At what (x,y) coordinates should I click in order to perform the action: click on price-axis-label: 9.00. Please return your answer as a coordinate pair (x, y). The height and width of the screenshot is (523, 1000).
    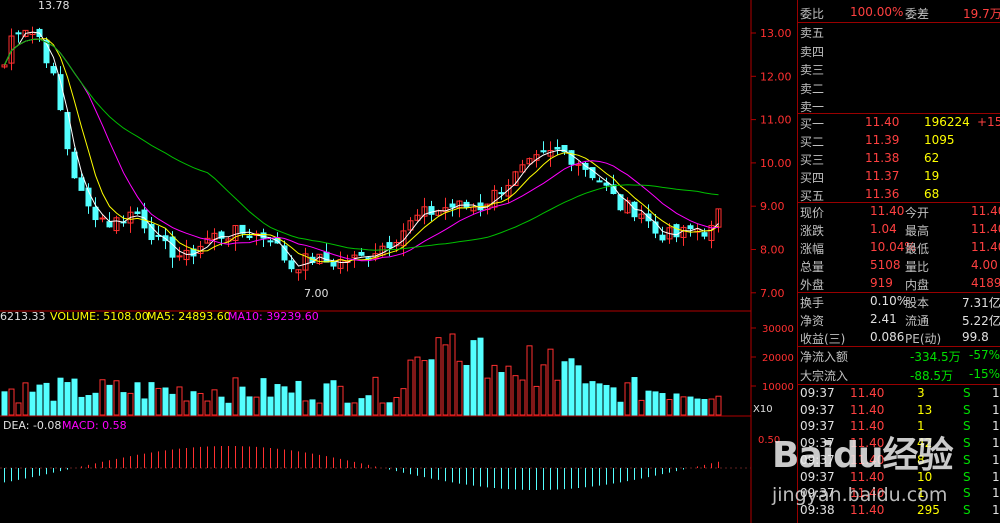
    Looking at the image, I should click on (772, 206).